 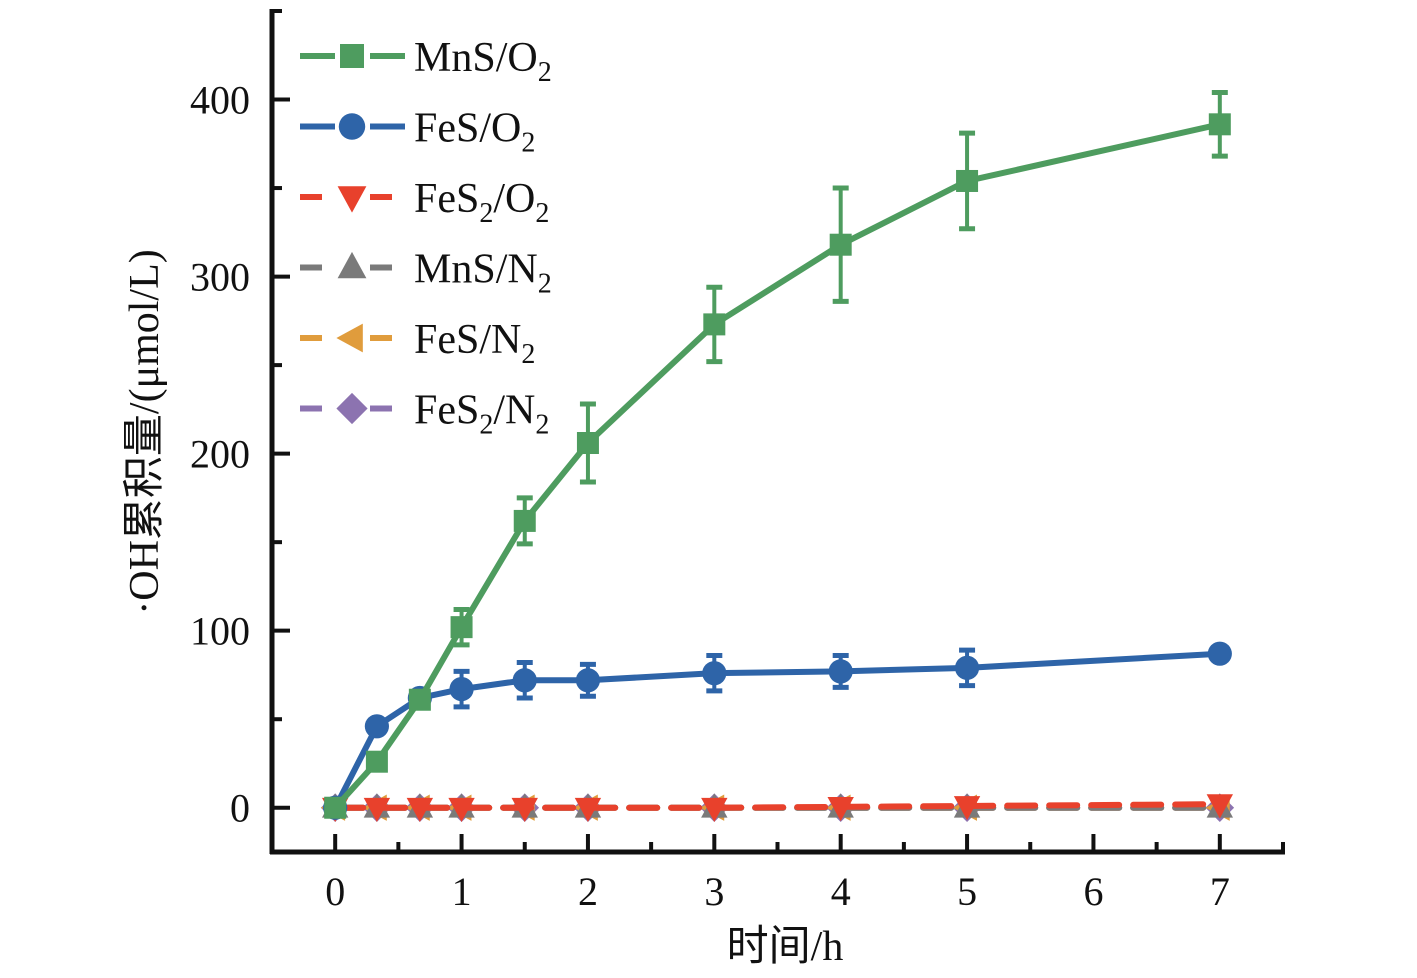 I want to click on legend-label-part: FeS/O, so click(x=467, y=129).